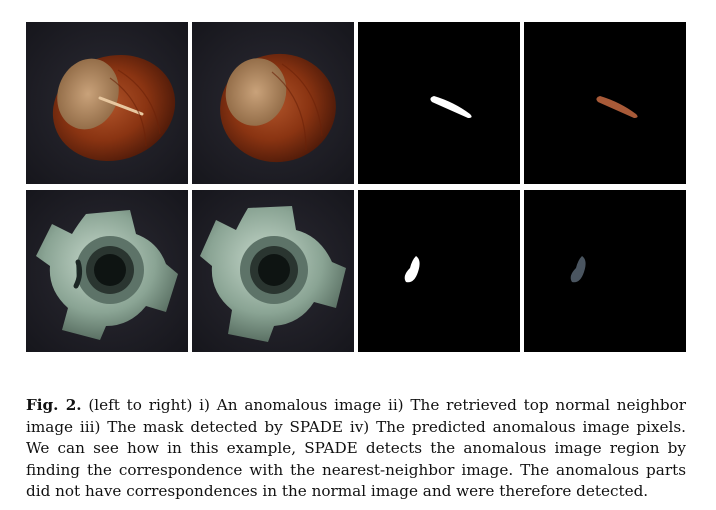  I want to click on hazelnut-nearest-neighbor-image, so click(273, 103).